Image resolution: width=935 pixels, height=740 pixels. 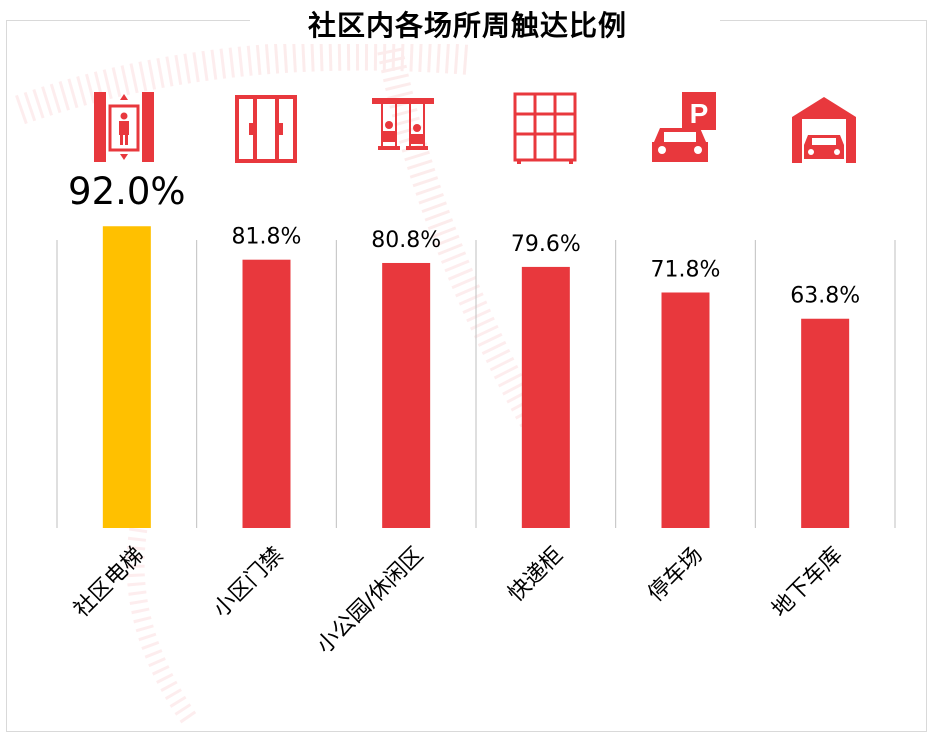 What do you see at coordinates (266, 129) in the screenshot?
I see `gate-icon` at bounding box center [266, 129].